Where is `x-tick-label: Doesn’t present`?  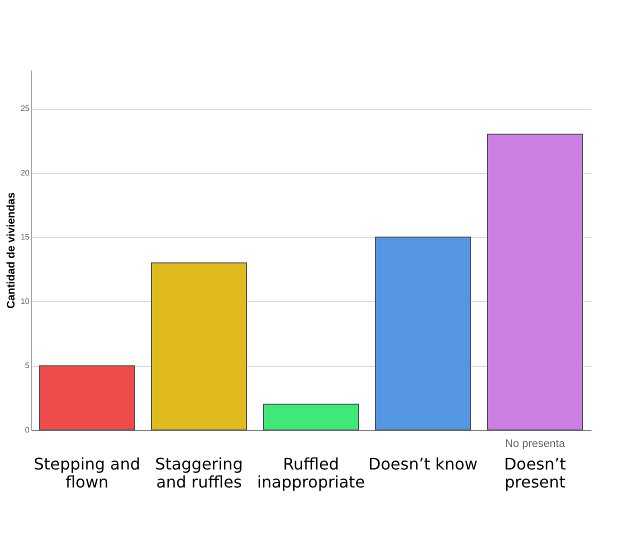 x-tick-label: Doesn’t present is located at coordinates (535, 473).